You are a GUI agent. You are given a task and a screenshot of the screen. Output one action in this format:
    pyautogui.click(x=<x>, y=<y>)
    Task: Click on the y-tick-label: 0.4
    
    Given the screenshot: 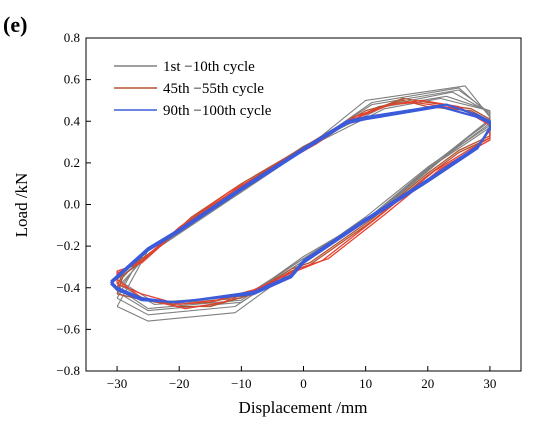 What is the action you would take?
    pyautogui.click(x=72, y=120)
    